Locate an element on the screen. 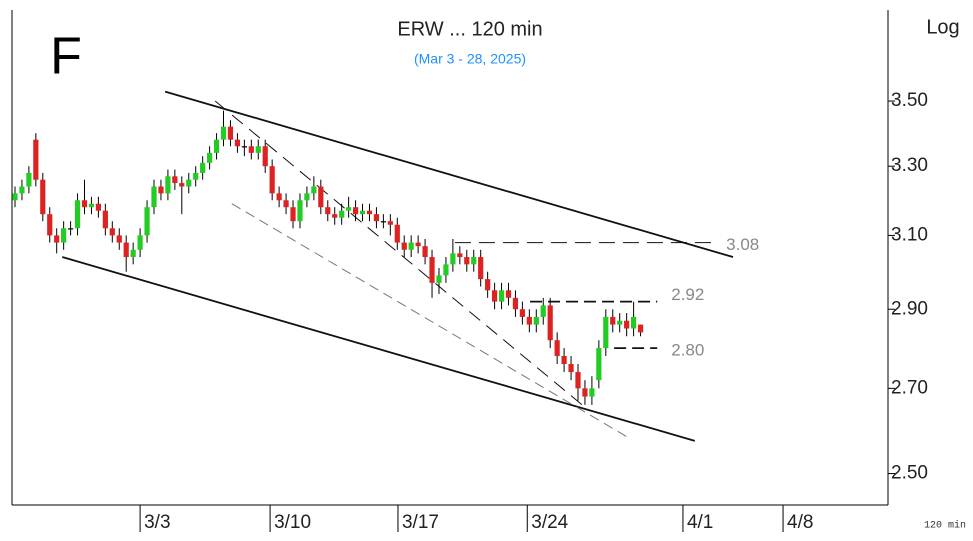  y-tick-label: 2.90 is located at coordinates (909, 308).